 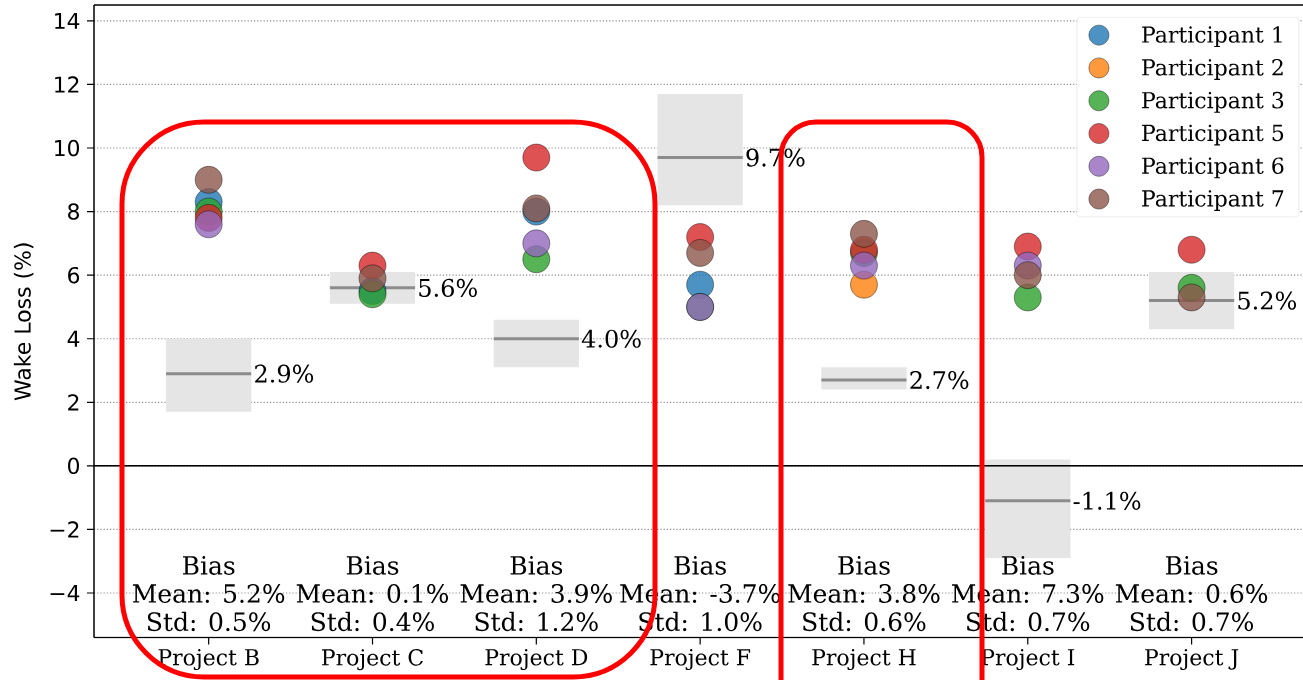 I want to click on y-tick-label: −2, so click(x=64, y=529).